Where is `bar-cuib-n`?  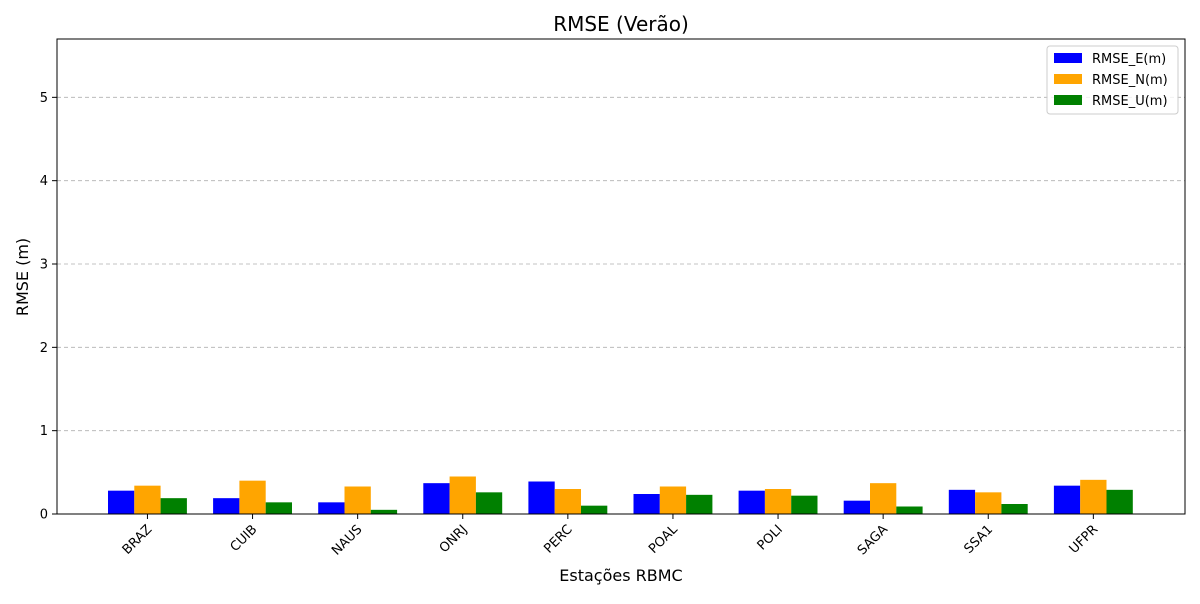 bar-cuib-n is located at coordinates (252, 497).